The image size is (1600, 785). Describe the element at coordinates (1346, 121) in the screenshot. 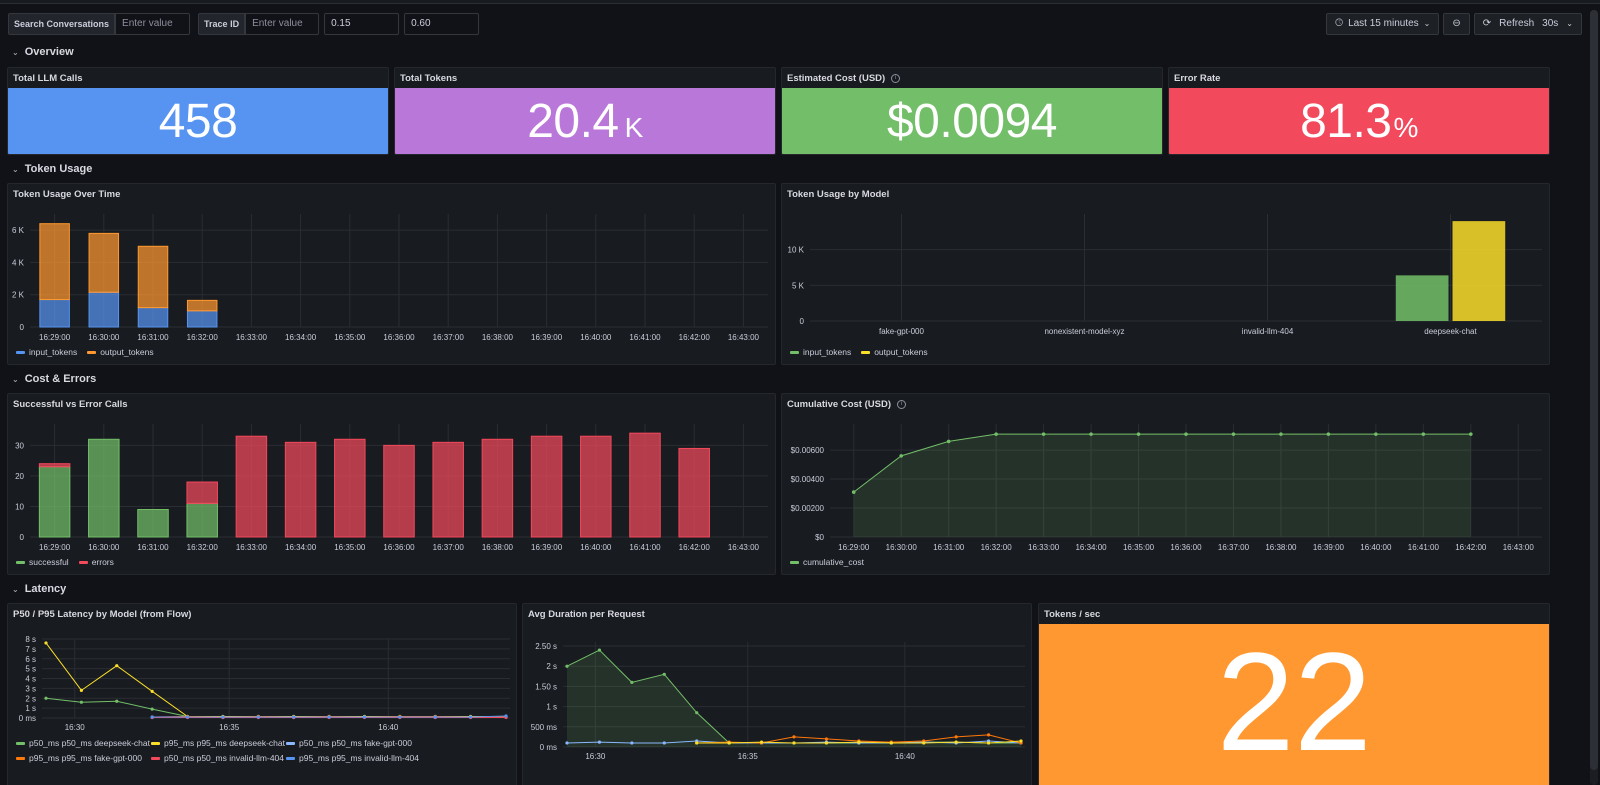

I see `stat-value: 81.3` at that location.